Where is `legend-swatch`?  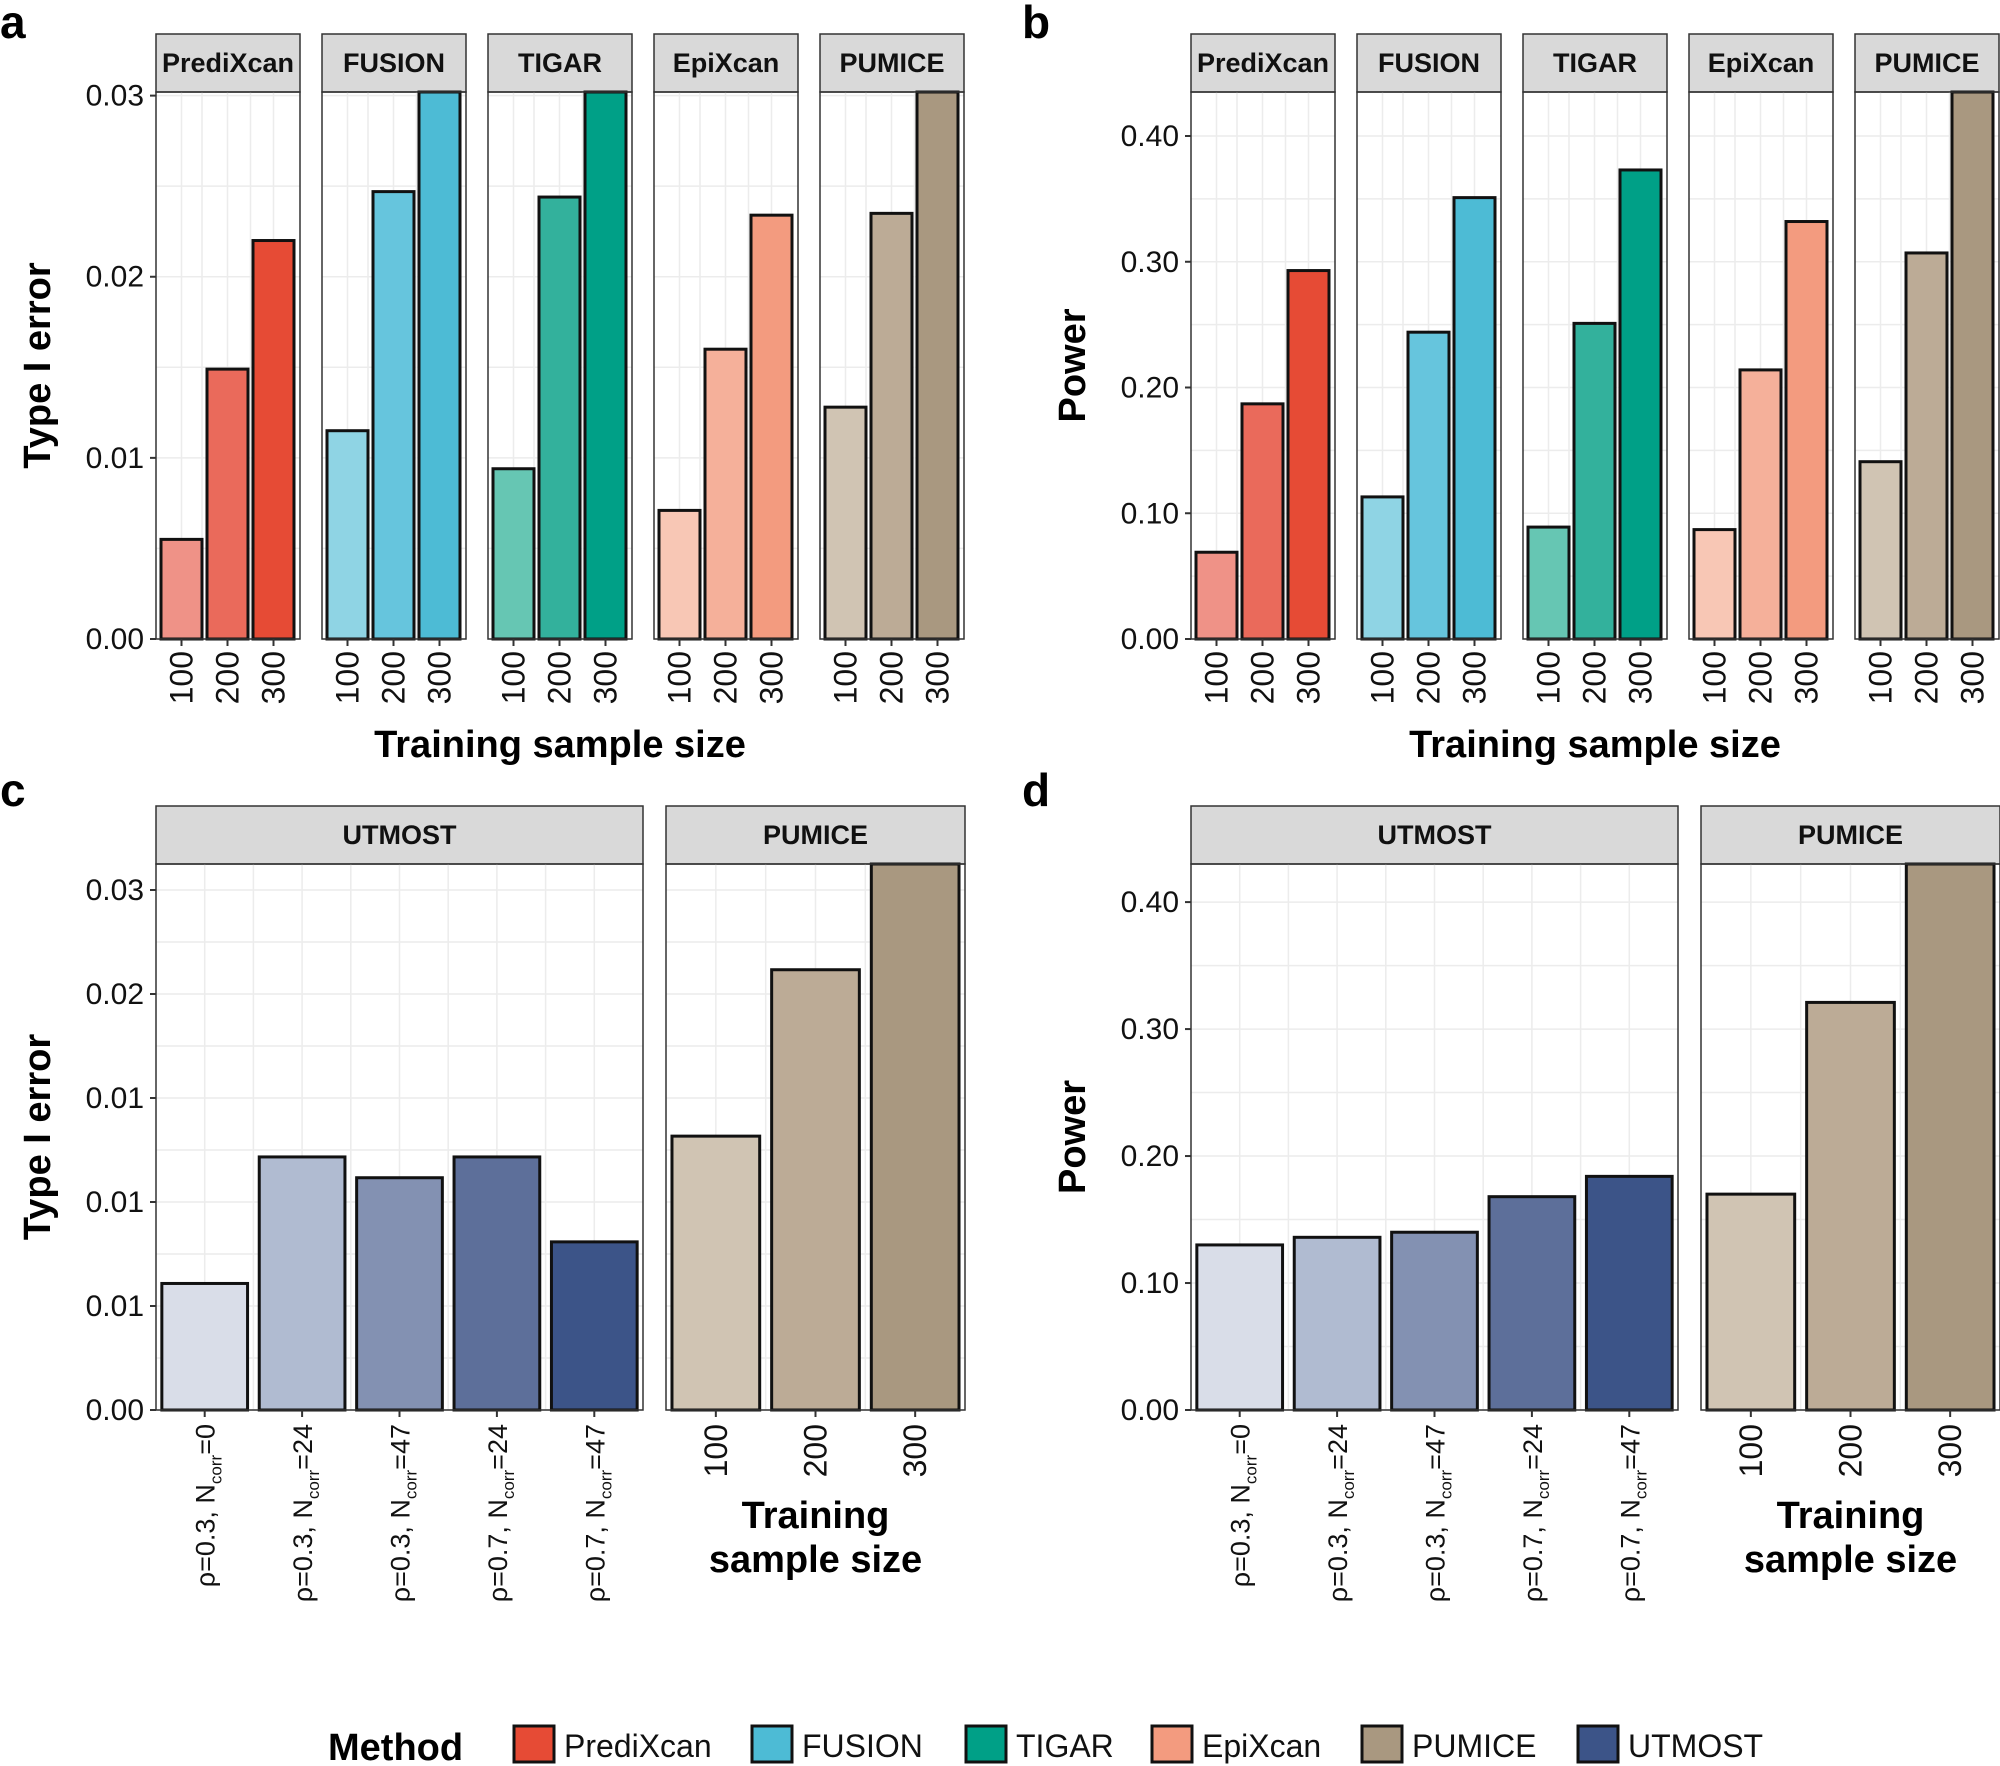
legend-swatch is located at coordinates (1172, 1744).